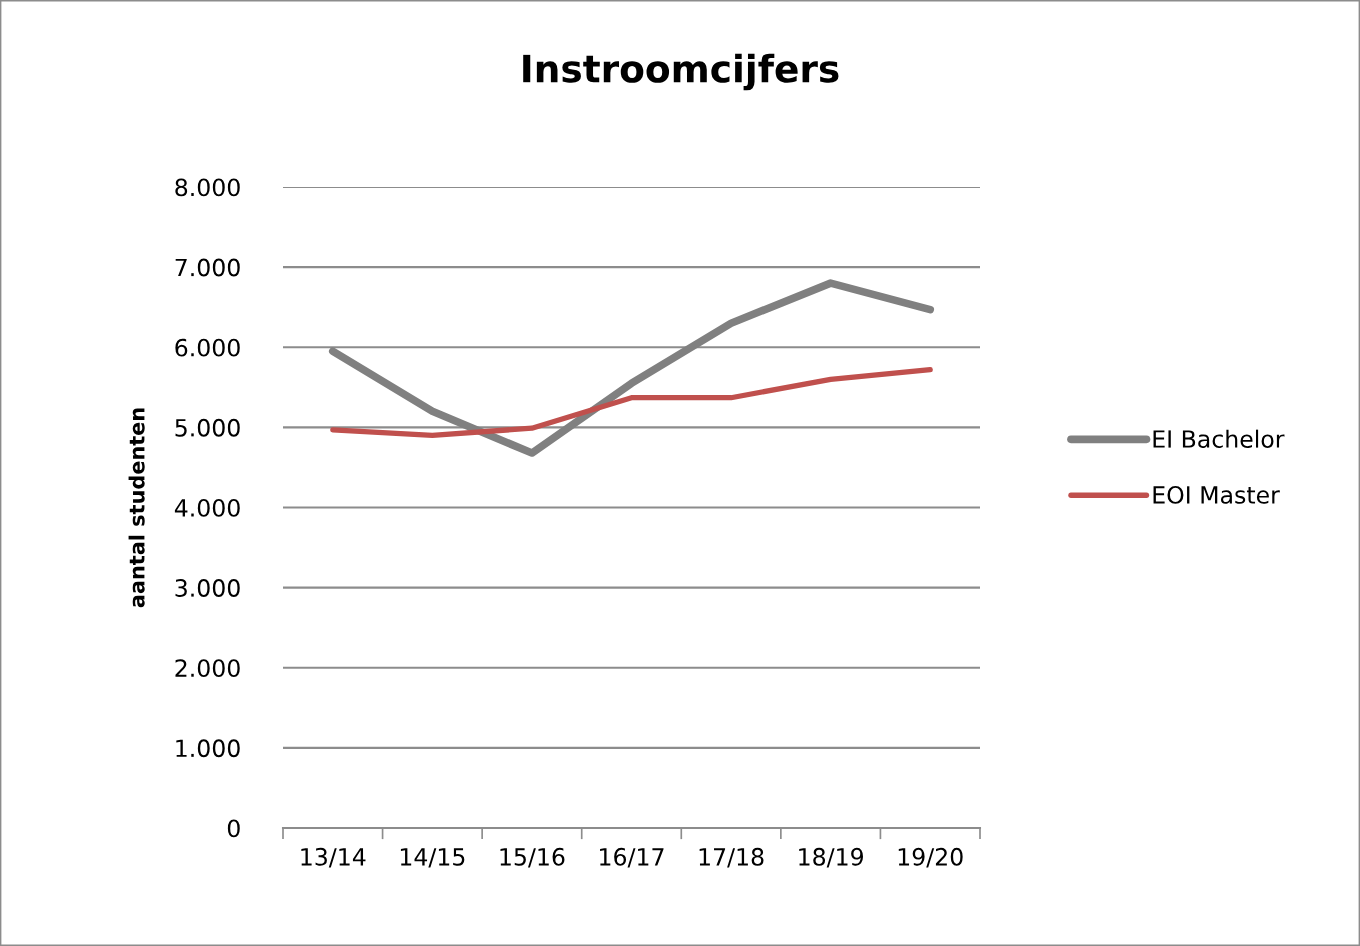 Image resolution: width=1360 pixels, height=946 pixels. What do you see at coordinates (681, 72) in the screenshot?
I see `chart-title: Instroomcijfers` at bounding box center [681, 72].